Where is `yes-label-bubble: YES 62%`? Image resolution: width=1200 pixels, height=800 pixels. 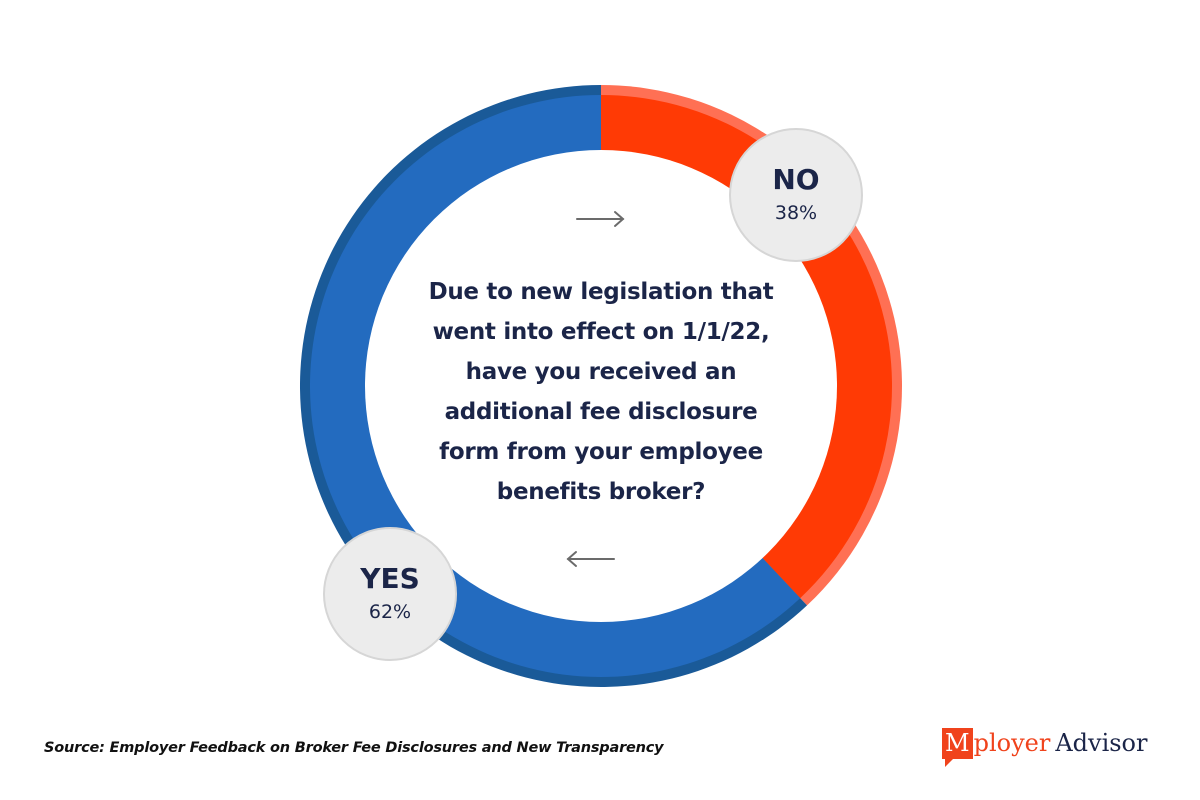
yes-label-bubble: YES 62% is located at coordinates (390, 594).